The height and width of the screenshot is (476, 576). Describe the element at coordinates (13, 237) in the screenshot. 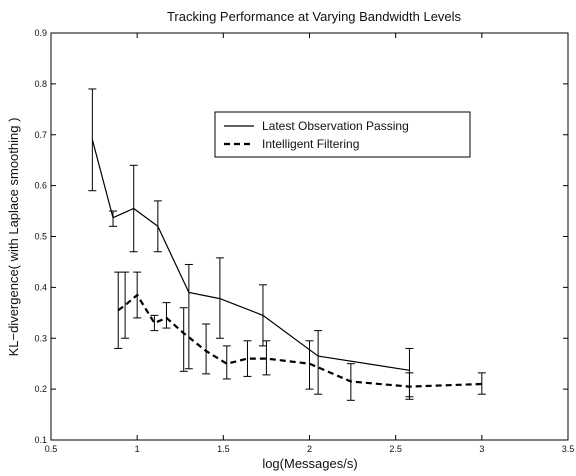

I see `y-axis-label: KL−divergence( with Laplace smoothing )` at that location.